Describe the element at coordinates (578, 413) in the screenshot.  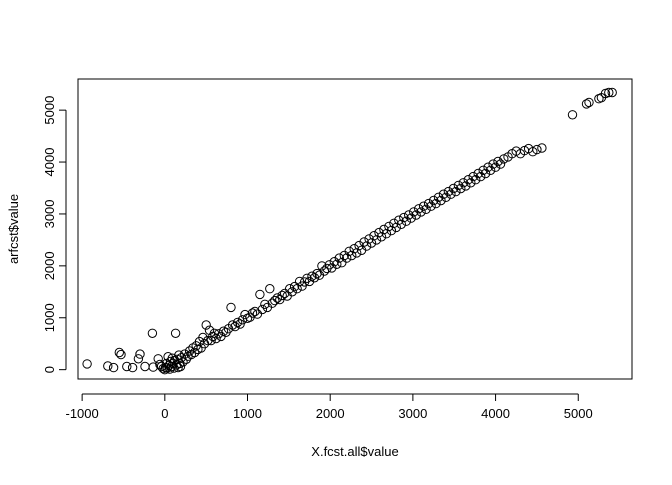
I see `x-tick-label: 5000` at that location.